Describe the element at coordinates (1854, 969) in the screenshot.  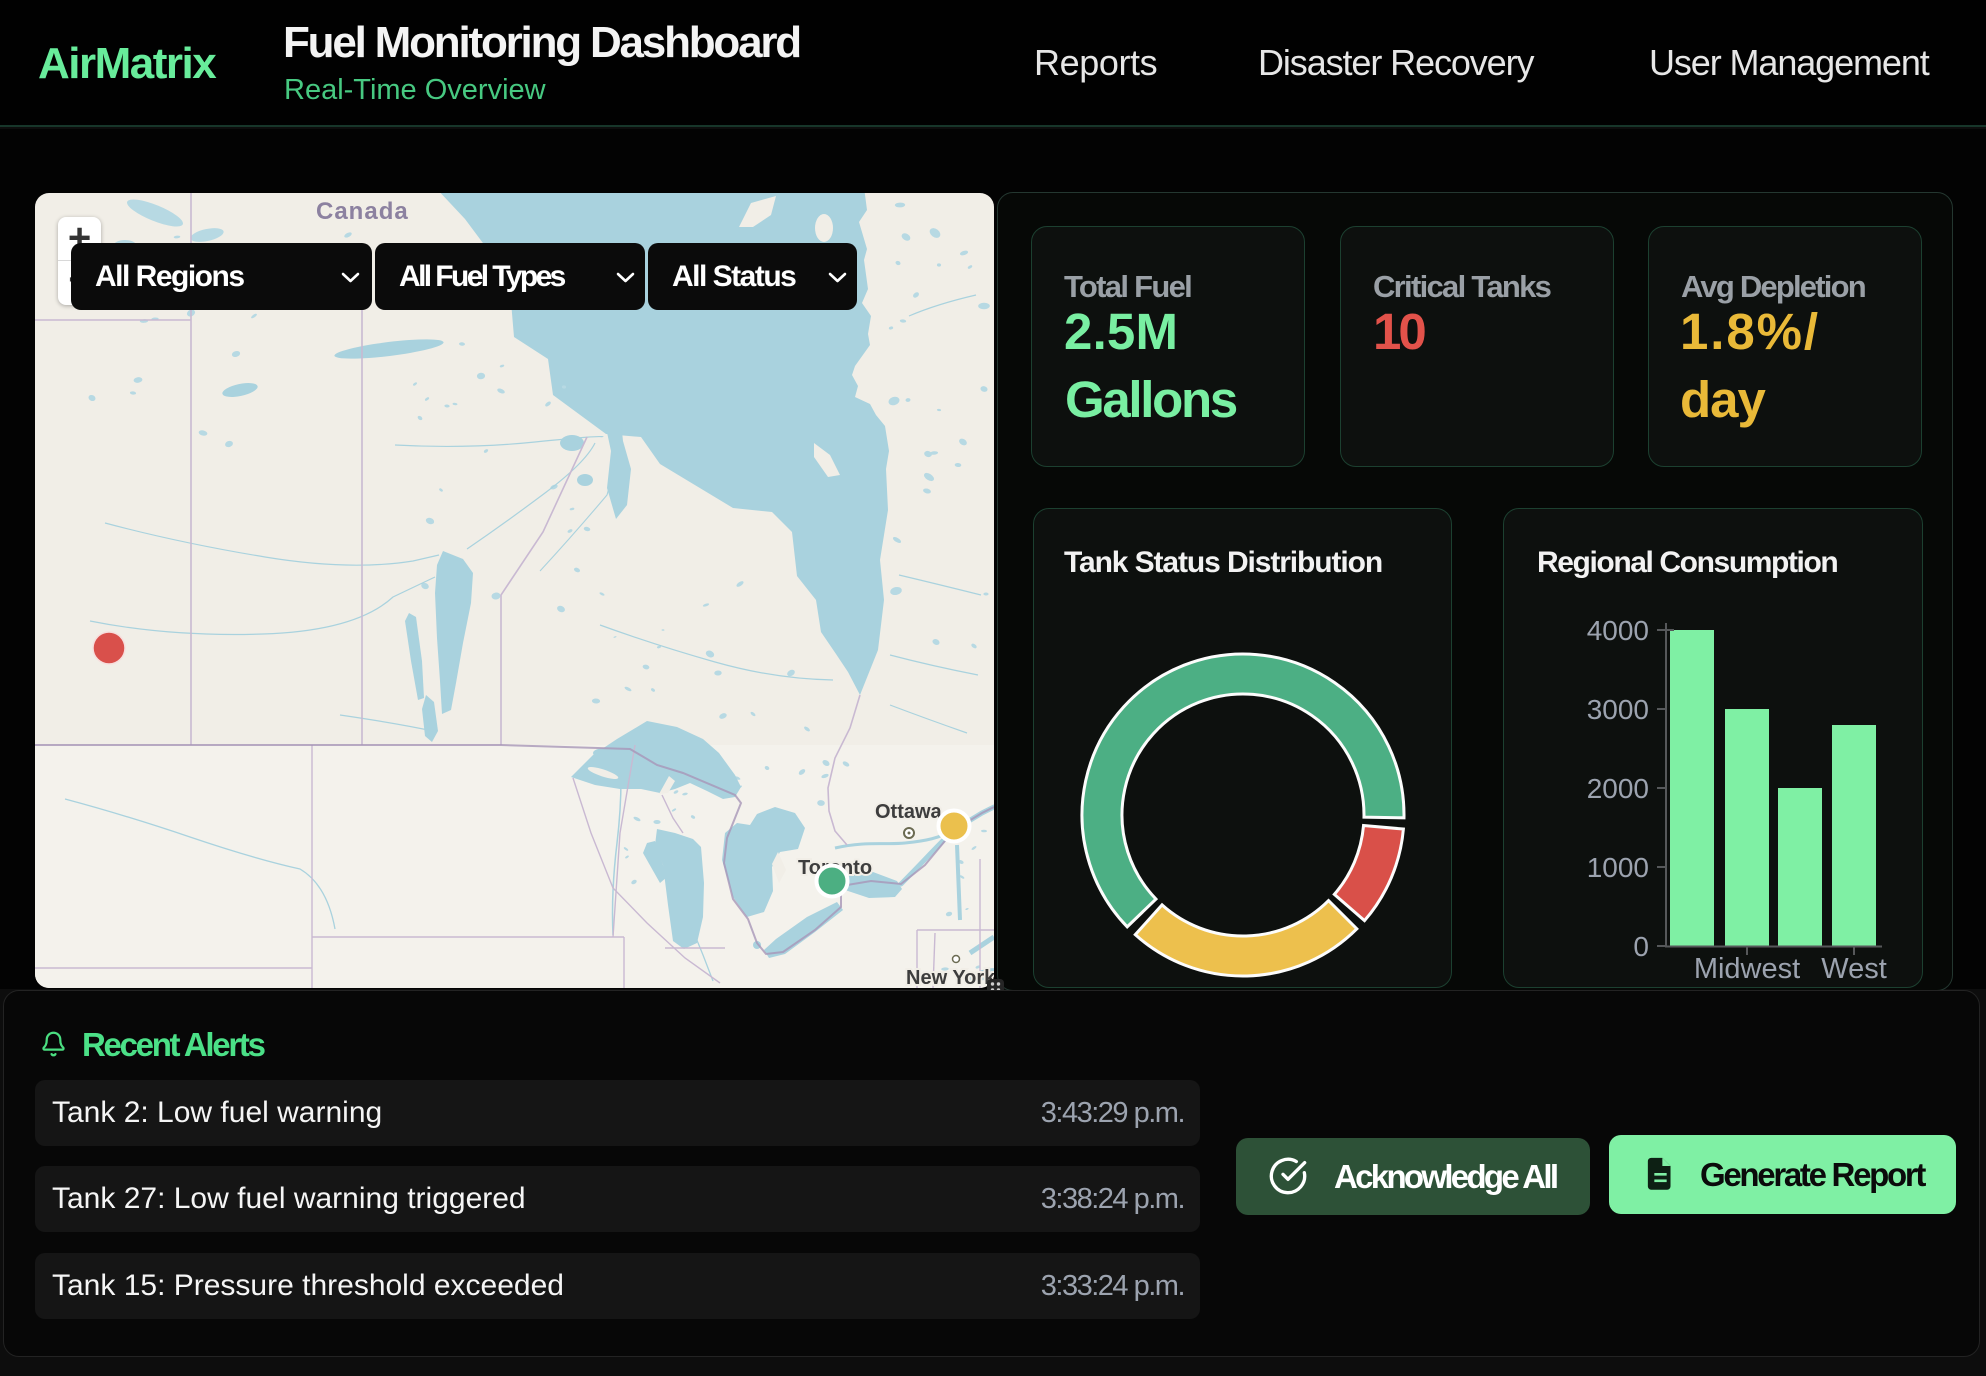
I see `svg-text: West` at that location.